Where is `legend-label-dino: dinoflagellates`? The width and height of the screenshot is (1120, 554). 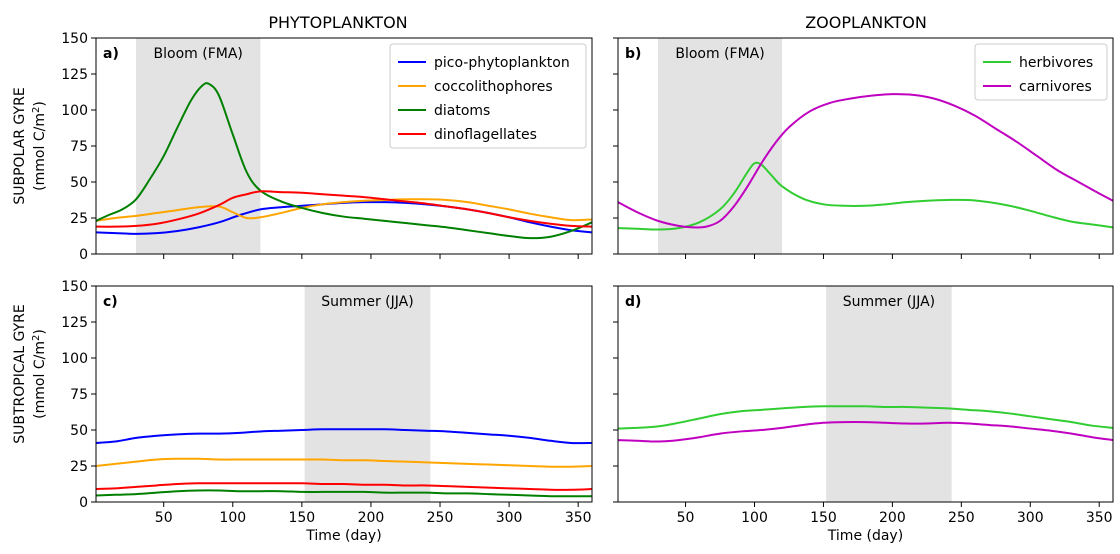
legend-label-dino: dinoflagellates is located at coordinates (485, 135).